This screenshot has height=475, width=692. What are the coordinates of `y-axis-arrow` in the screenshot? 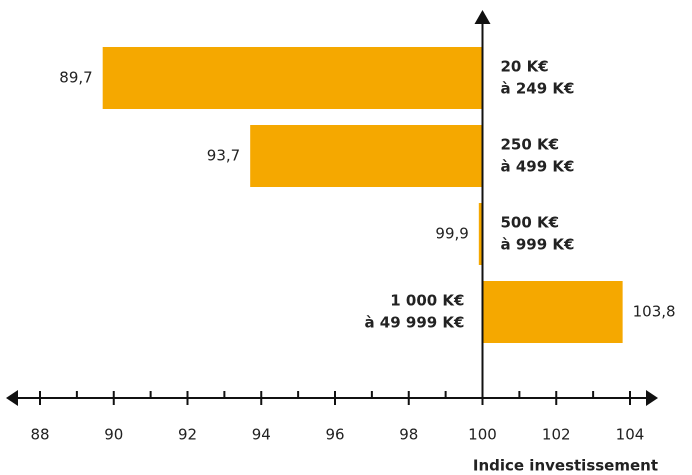 It's located at (482, 17).